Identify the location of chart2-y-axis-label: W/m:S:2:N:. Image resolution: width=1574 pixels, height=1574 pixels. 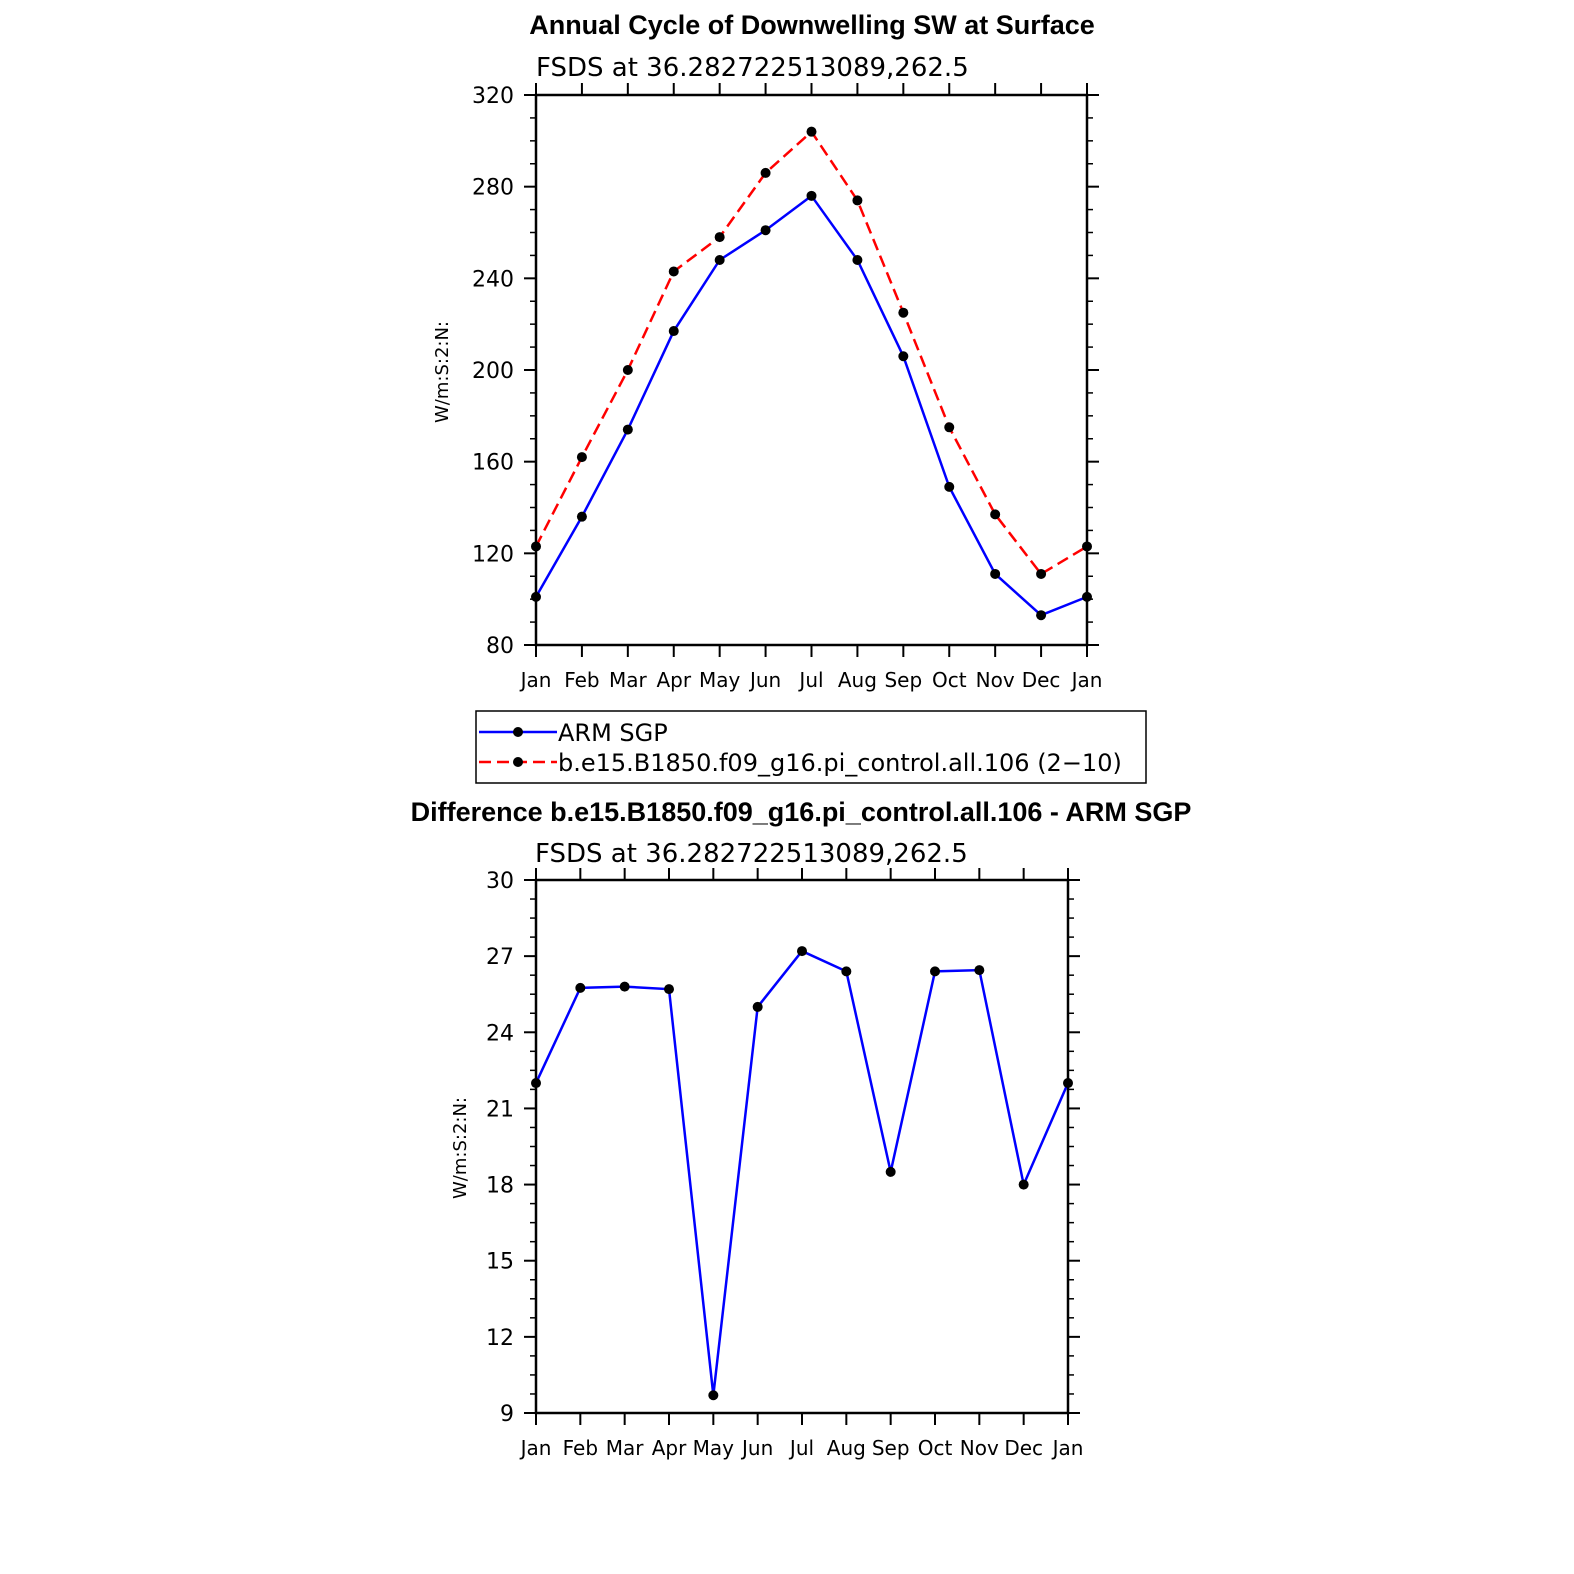
(460, 1148).